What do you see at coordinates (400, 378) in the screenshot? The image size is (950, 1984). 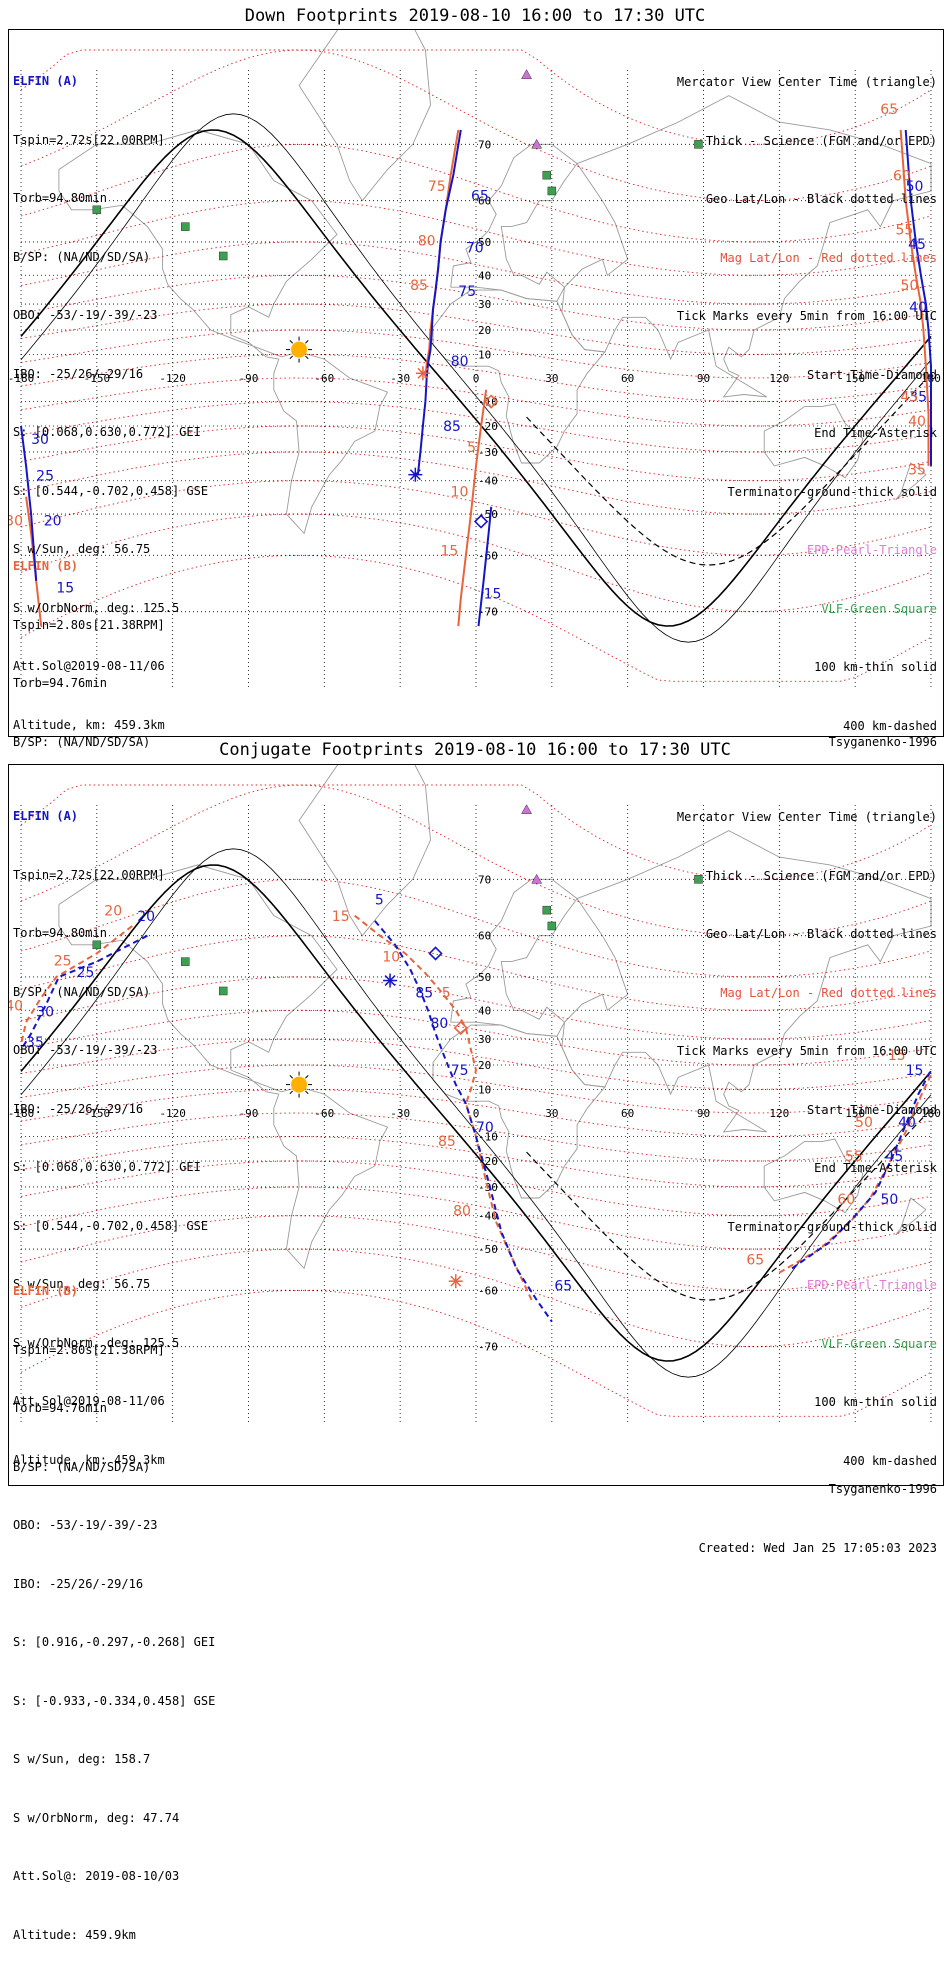 I see `lon-tick-label: -30` at bounding box center [400, 378].